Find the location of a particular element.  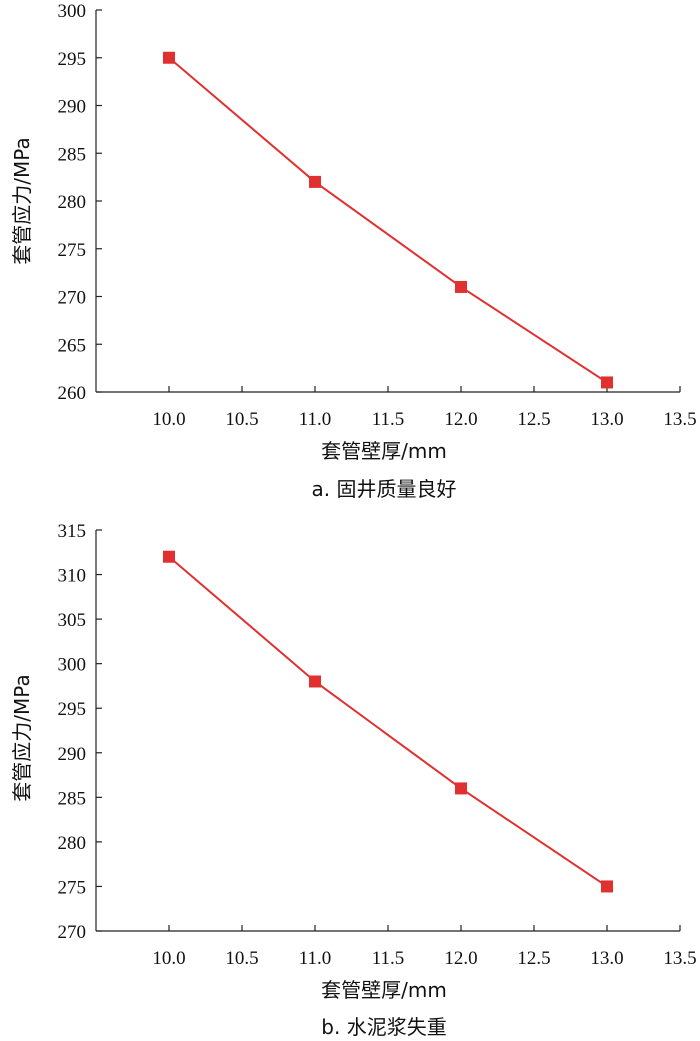

chart-caption: a. 固井质量良好 is located at coordinates (384, 489).